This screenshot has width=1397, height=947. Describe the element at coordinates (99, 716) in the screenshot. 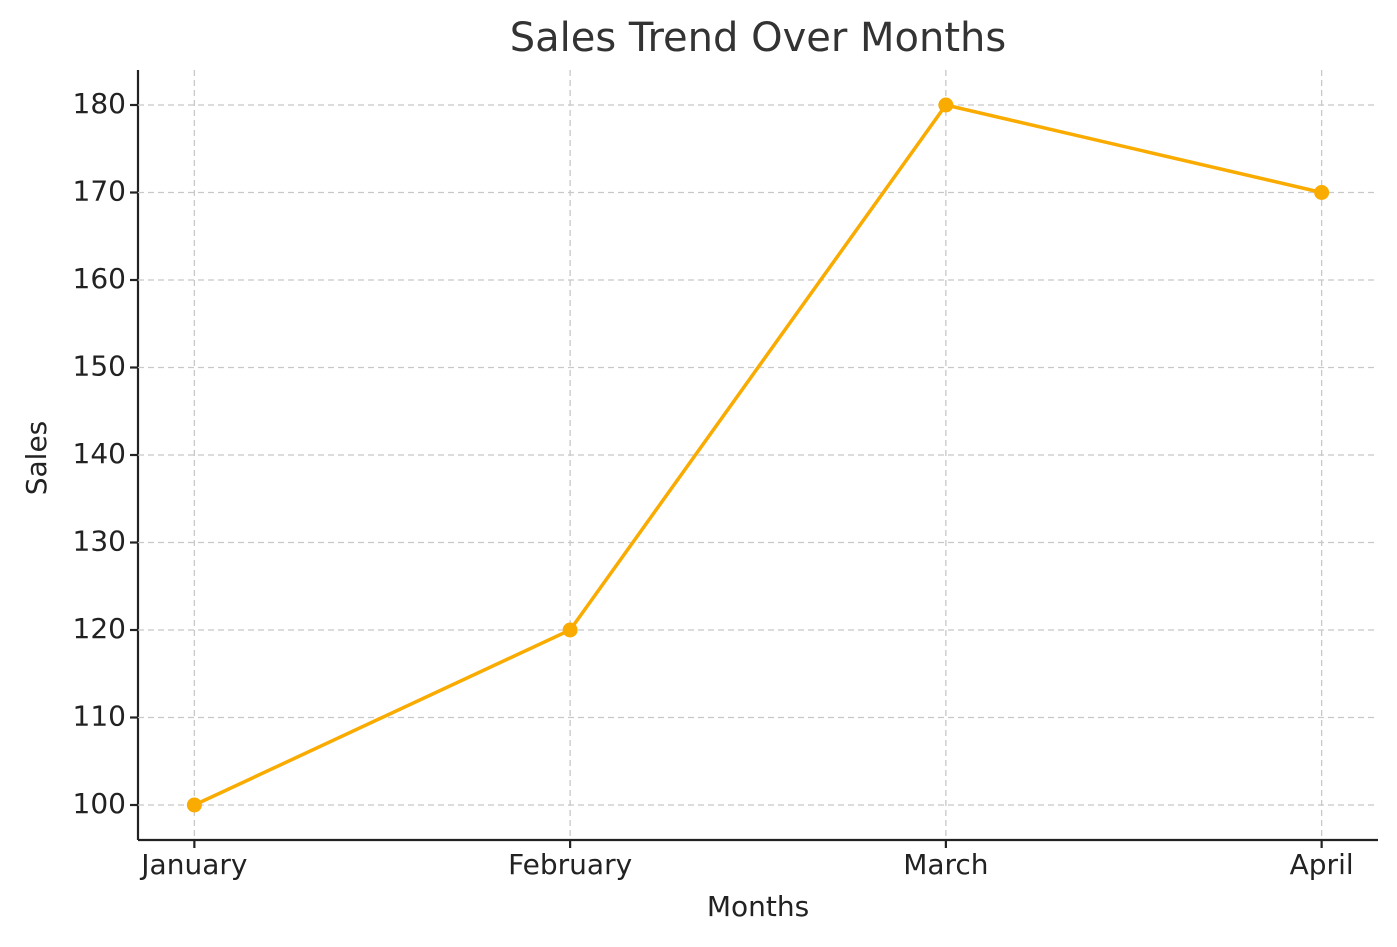

I see `y-tick-label: 110` at that location.